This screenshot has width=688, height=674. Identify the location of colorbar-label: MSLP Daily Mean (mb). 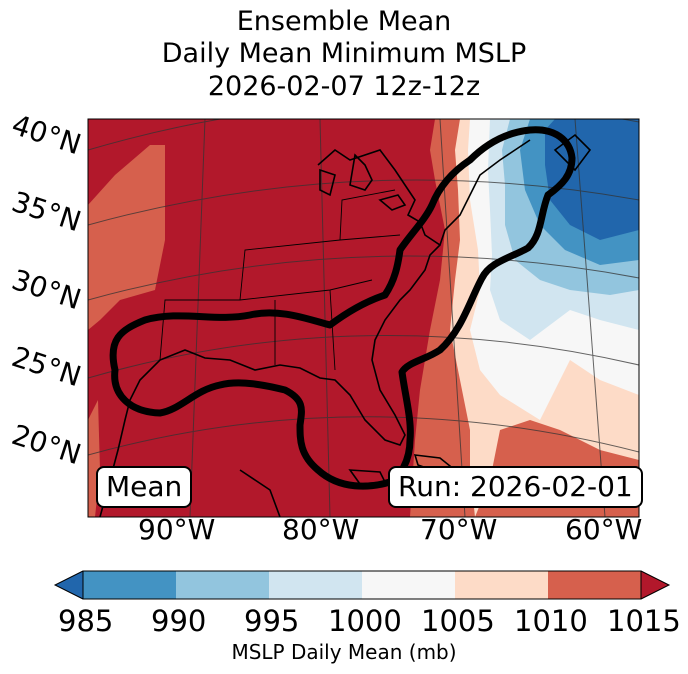
(344, 652).